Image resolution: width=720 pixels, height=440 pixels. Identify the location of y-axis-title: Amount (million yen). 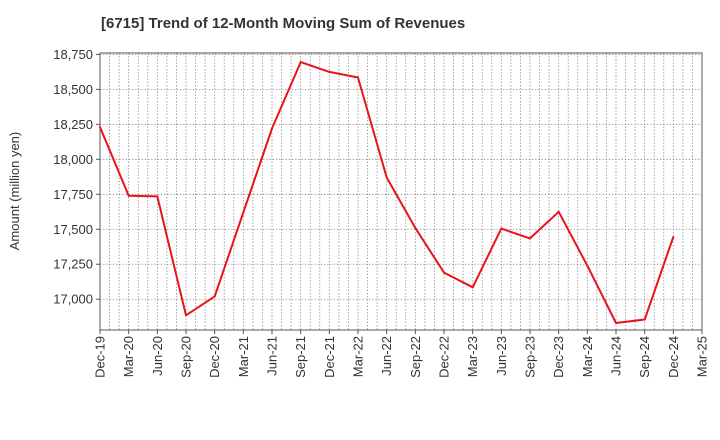
(14, 191).